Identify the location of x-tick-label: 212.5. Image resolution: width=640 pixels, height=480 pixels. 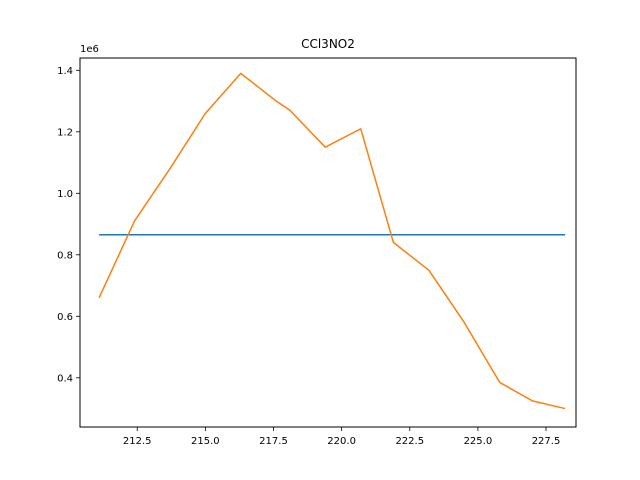
(137, 441).